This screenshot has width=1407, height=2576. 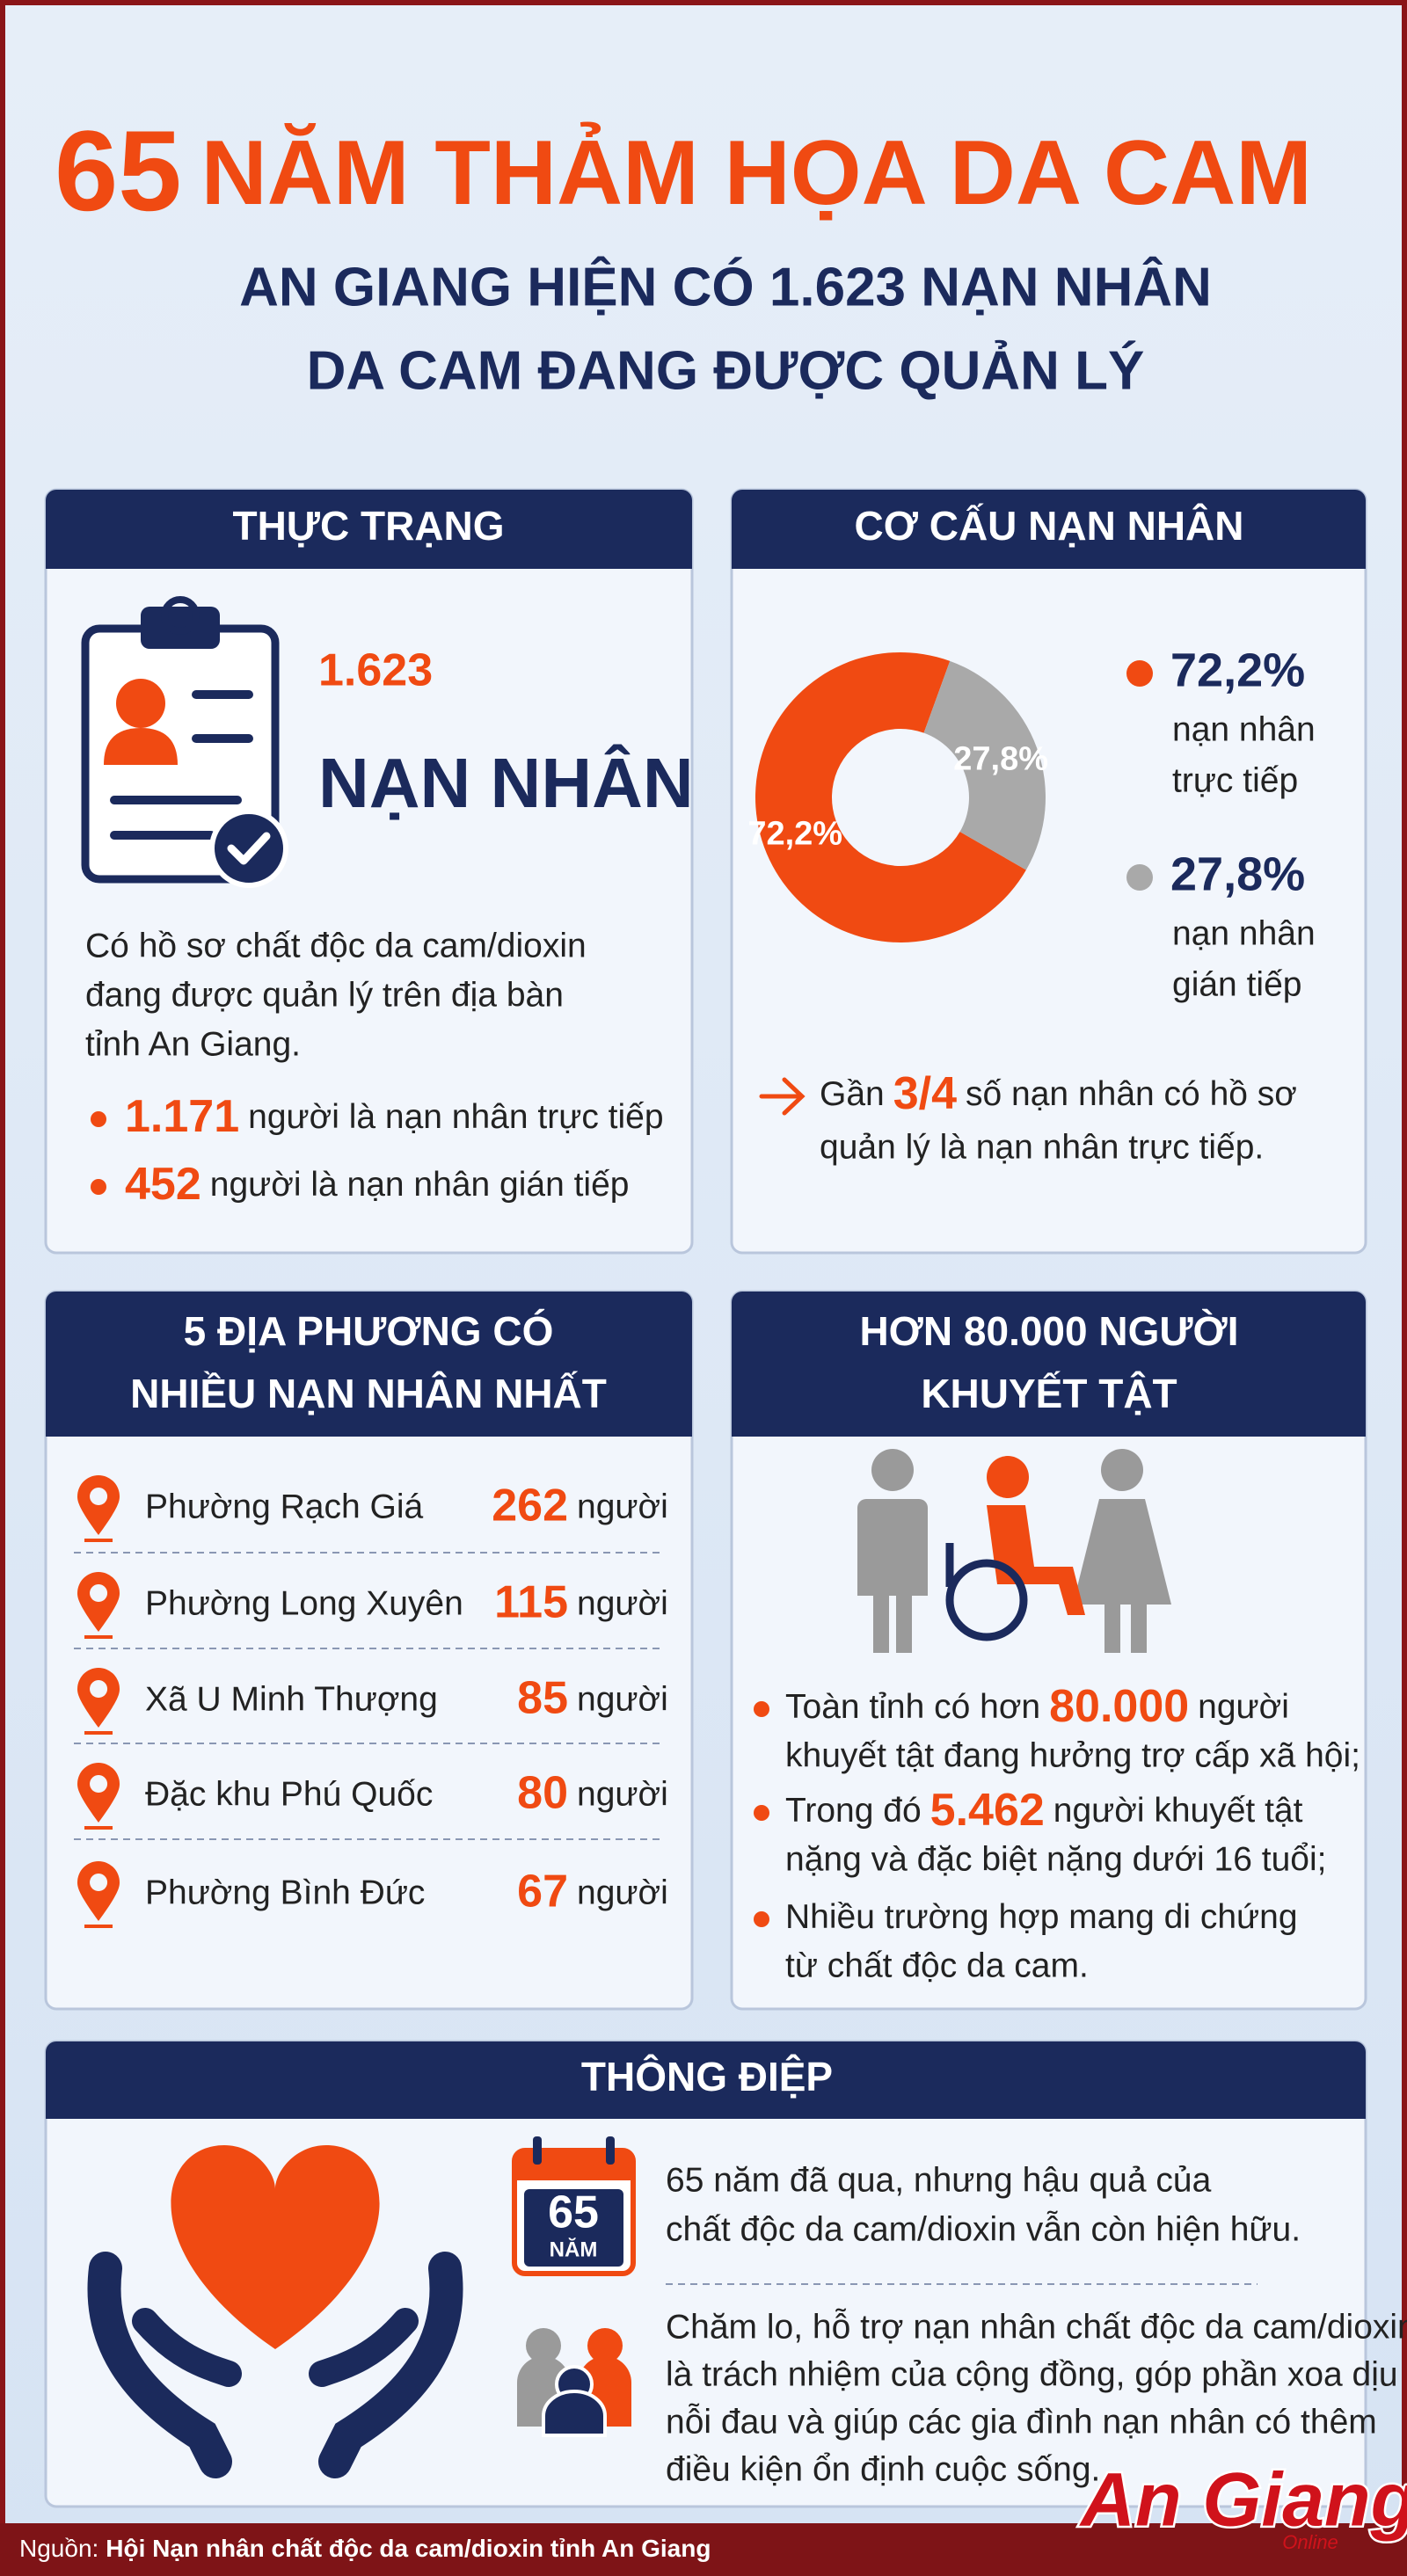 What do you see at coordinates (937, 1965) in the screenshot?
I see `bullet-text: từ chất độc da cam.` at bounding box center [937, 1965].